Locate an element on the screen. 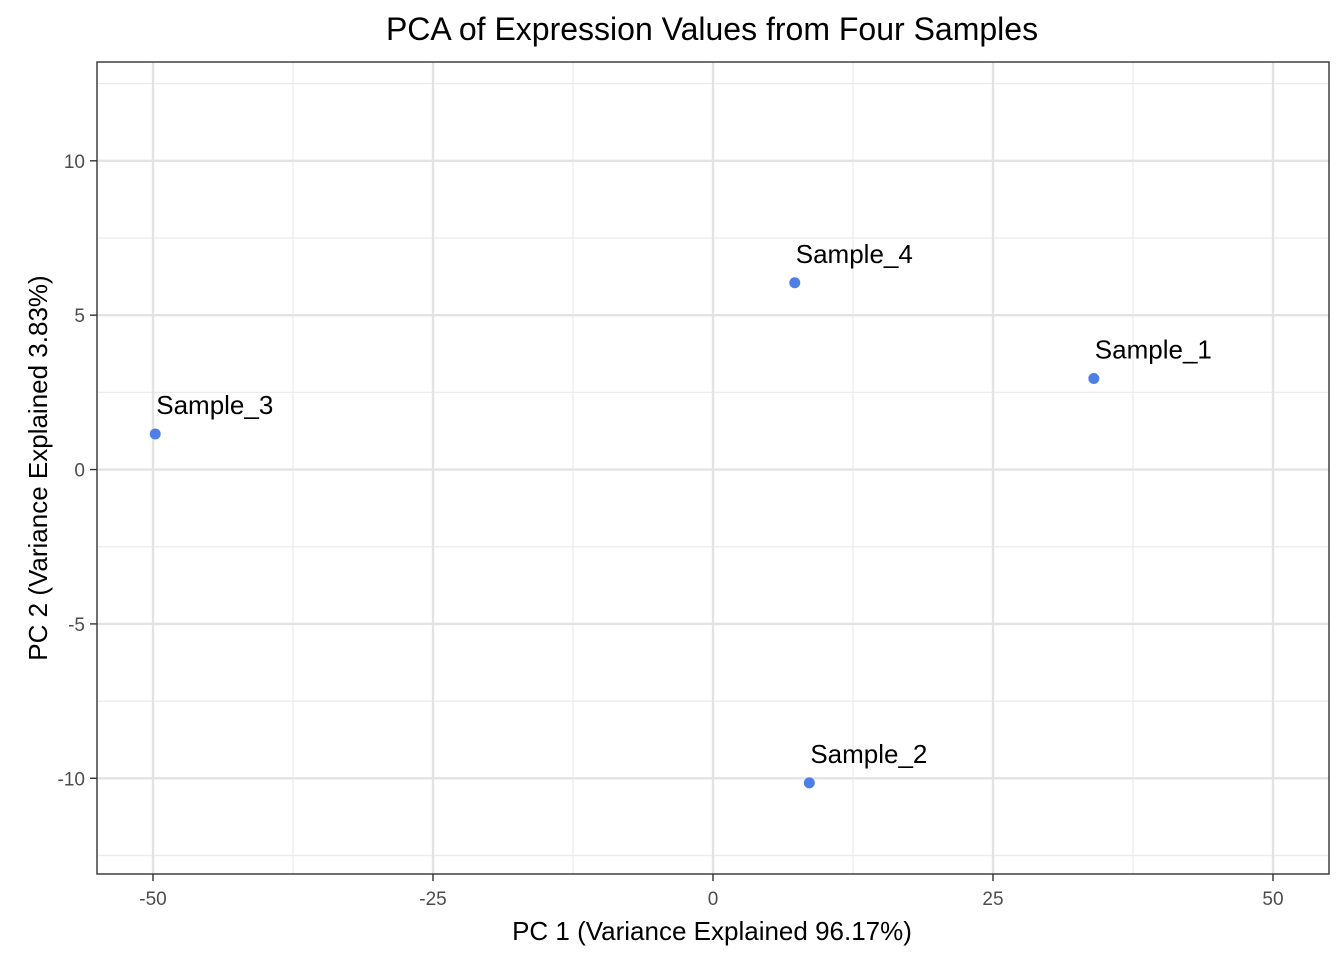  y-axis-title: PC 2 (Variance Explained 3.83%) is located at coordinates (38, 467).